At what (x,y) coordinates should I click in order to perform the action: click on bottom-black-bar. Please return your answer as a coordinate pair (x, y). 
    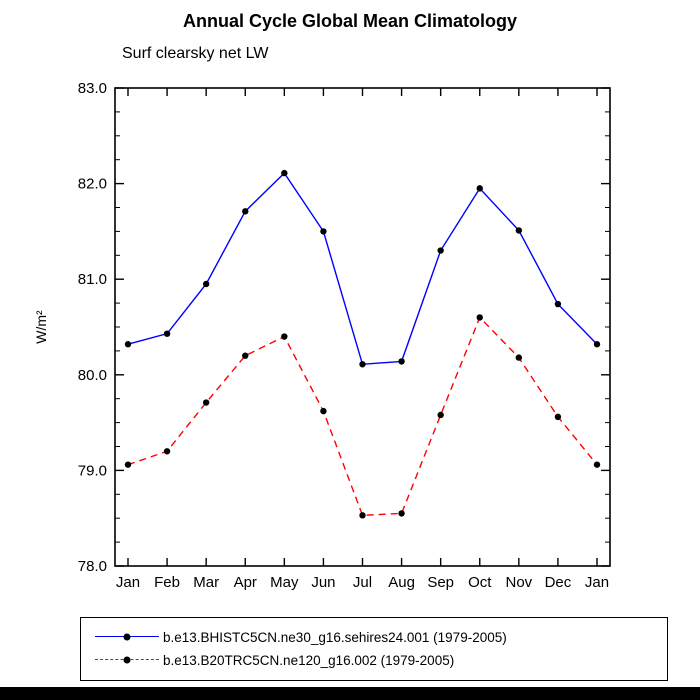
    Looking at the image, I should click on (350, 693).